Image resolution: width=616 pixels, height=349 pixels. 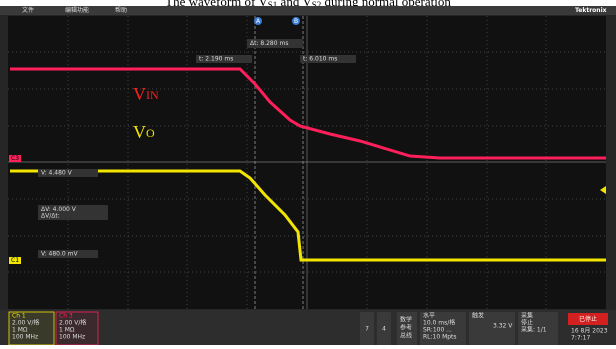 I want to click on ch1-marker-label: C1, so click(x=15, y=260).